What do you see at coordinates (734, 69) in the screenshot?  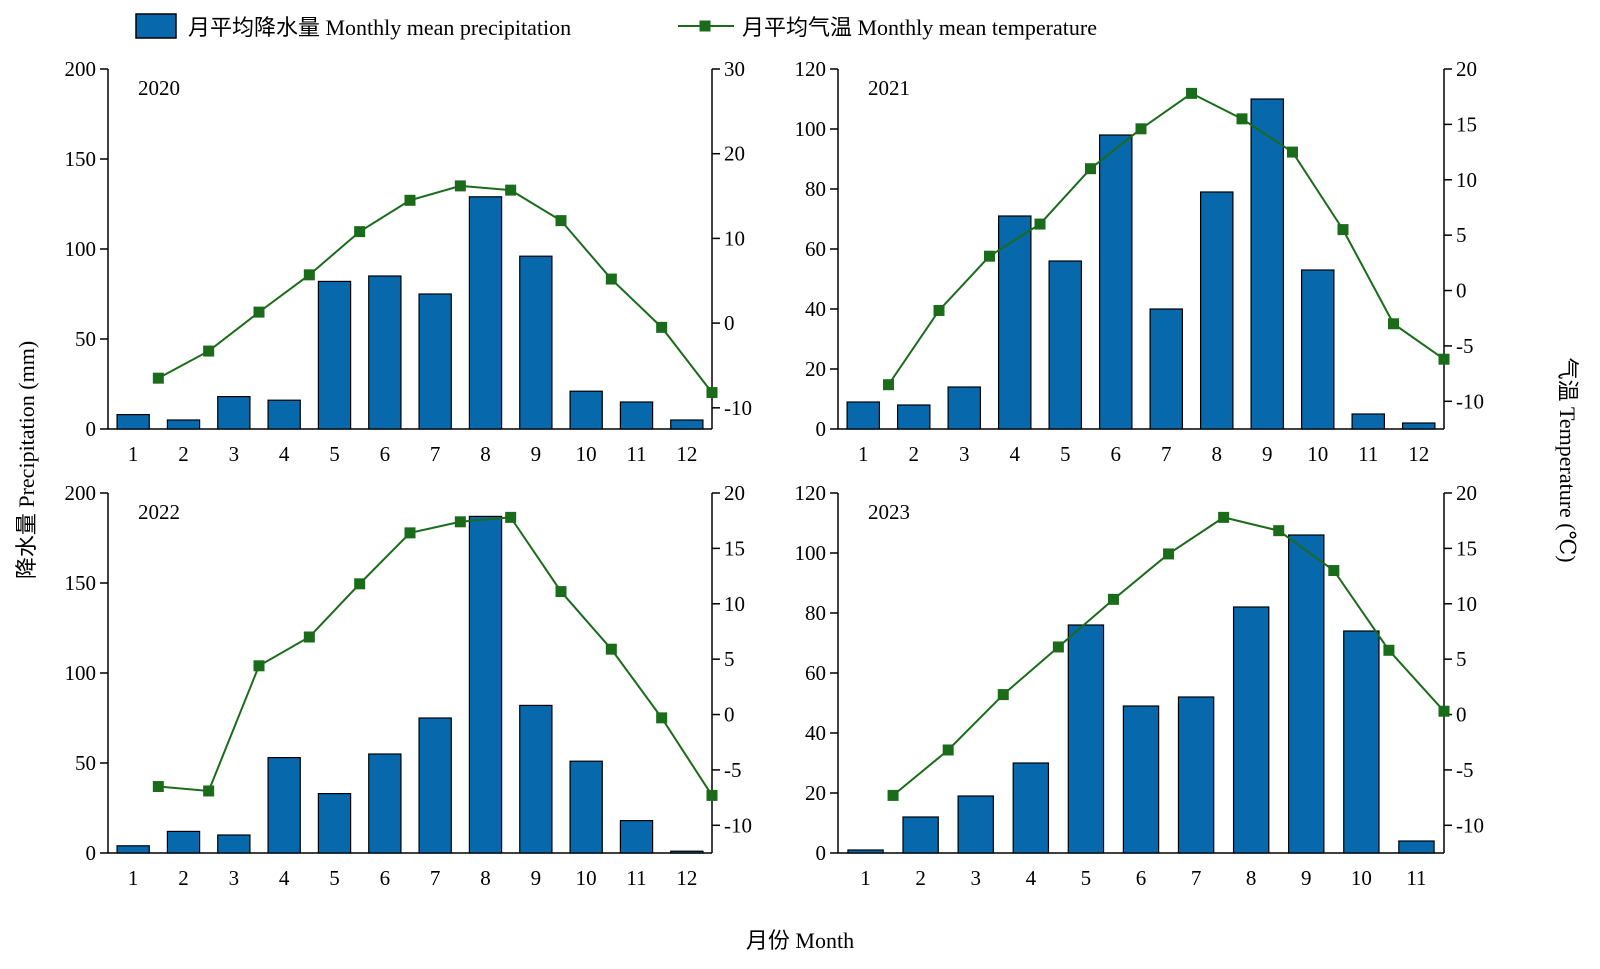 I see `right-tick-label: 30` at bounding box center [734, 69].